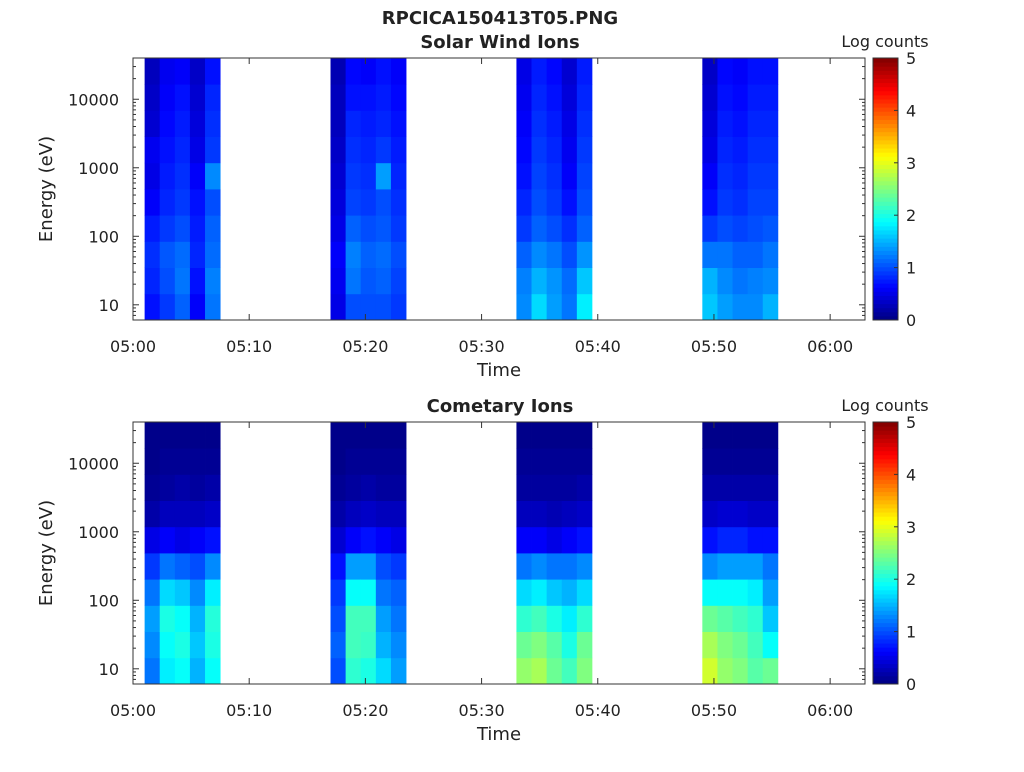  I want to click on x-tick-label: 05:30, so click(482, 346).